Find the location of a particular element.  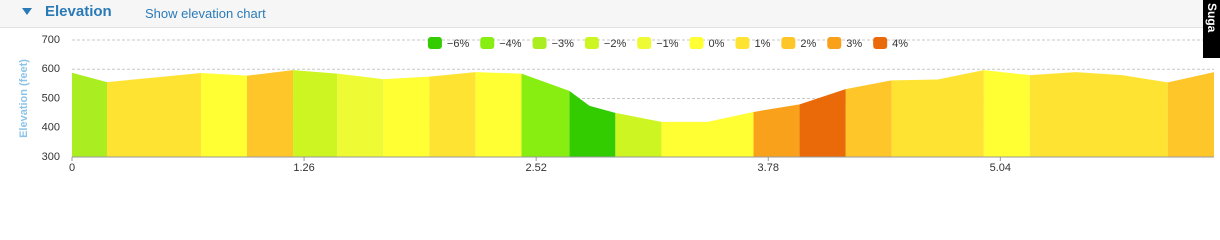

x-tick-label: 2.52 is located at coordinates (535, 168).